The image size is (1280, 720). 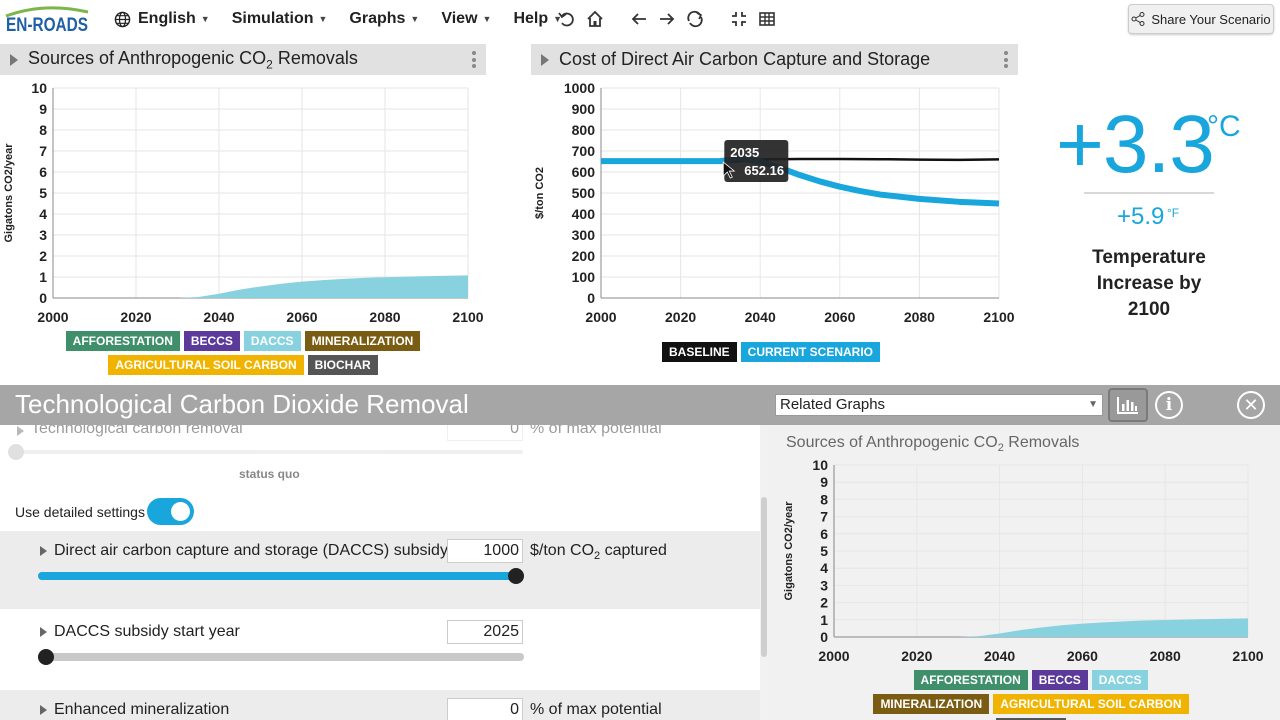 What do you see at coordinates (80, 512) in the screenshot?
I see `detailed-settings-label: Use detailed settings` at bounding box center [80, 512].